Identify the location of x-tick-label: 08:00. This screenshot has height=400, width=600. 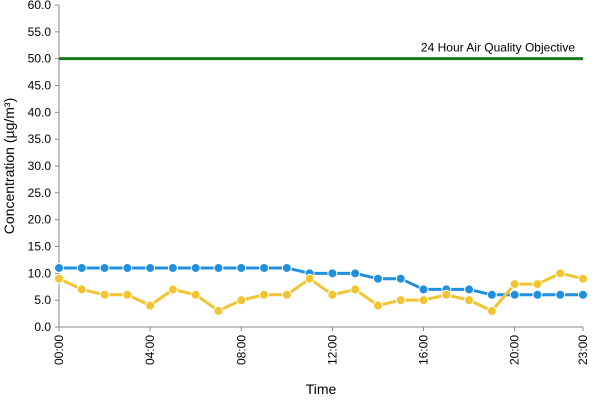
(241, 350).